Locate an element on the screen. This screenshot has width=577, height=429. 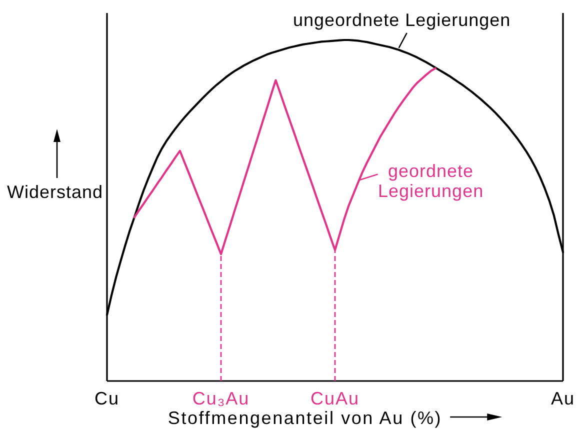
legend-label: geordnete Legierungen is located at coordinates (431, 181).